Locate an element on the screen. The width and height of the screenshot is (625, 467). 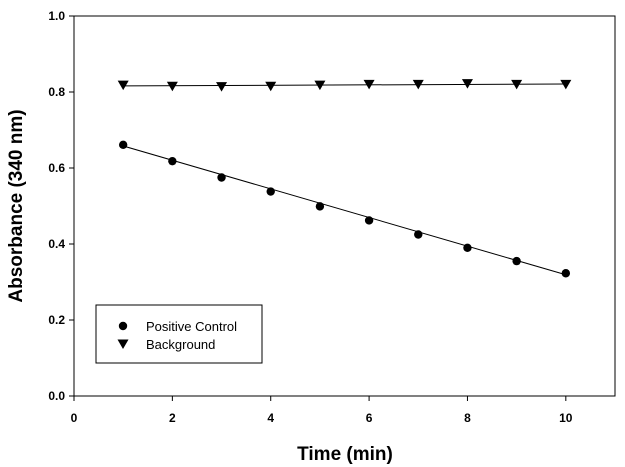
y-tick-label: 0.4 is located at coordinates (56, 244).